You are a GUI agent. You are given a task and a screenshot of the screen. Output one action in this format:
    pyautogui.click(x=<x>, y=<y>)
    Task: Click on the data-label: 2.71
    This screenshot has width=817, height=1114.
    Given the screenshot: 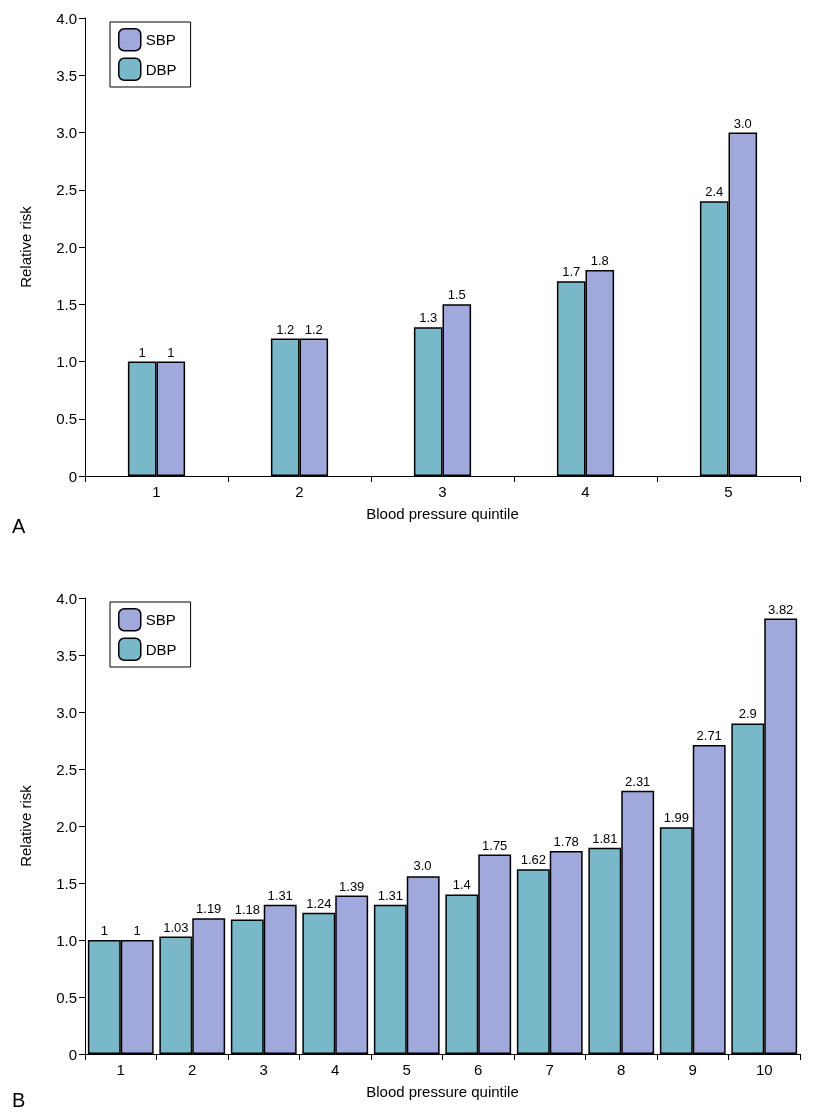 What is the action you would take?
    pyautogui.click(x=709, y=736)
    